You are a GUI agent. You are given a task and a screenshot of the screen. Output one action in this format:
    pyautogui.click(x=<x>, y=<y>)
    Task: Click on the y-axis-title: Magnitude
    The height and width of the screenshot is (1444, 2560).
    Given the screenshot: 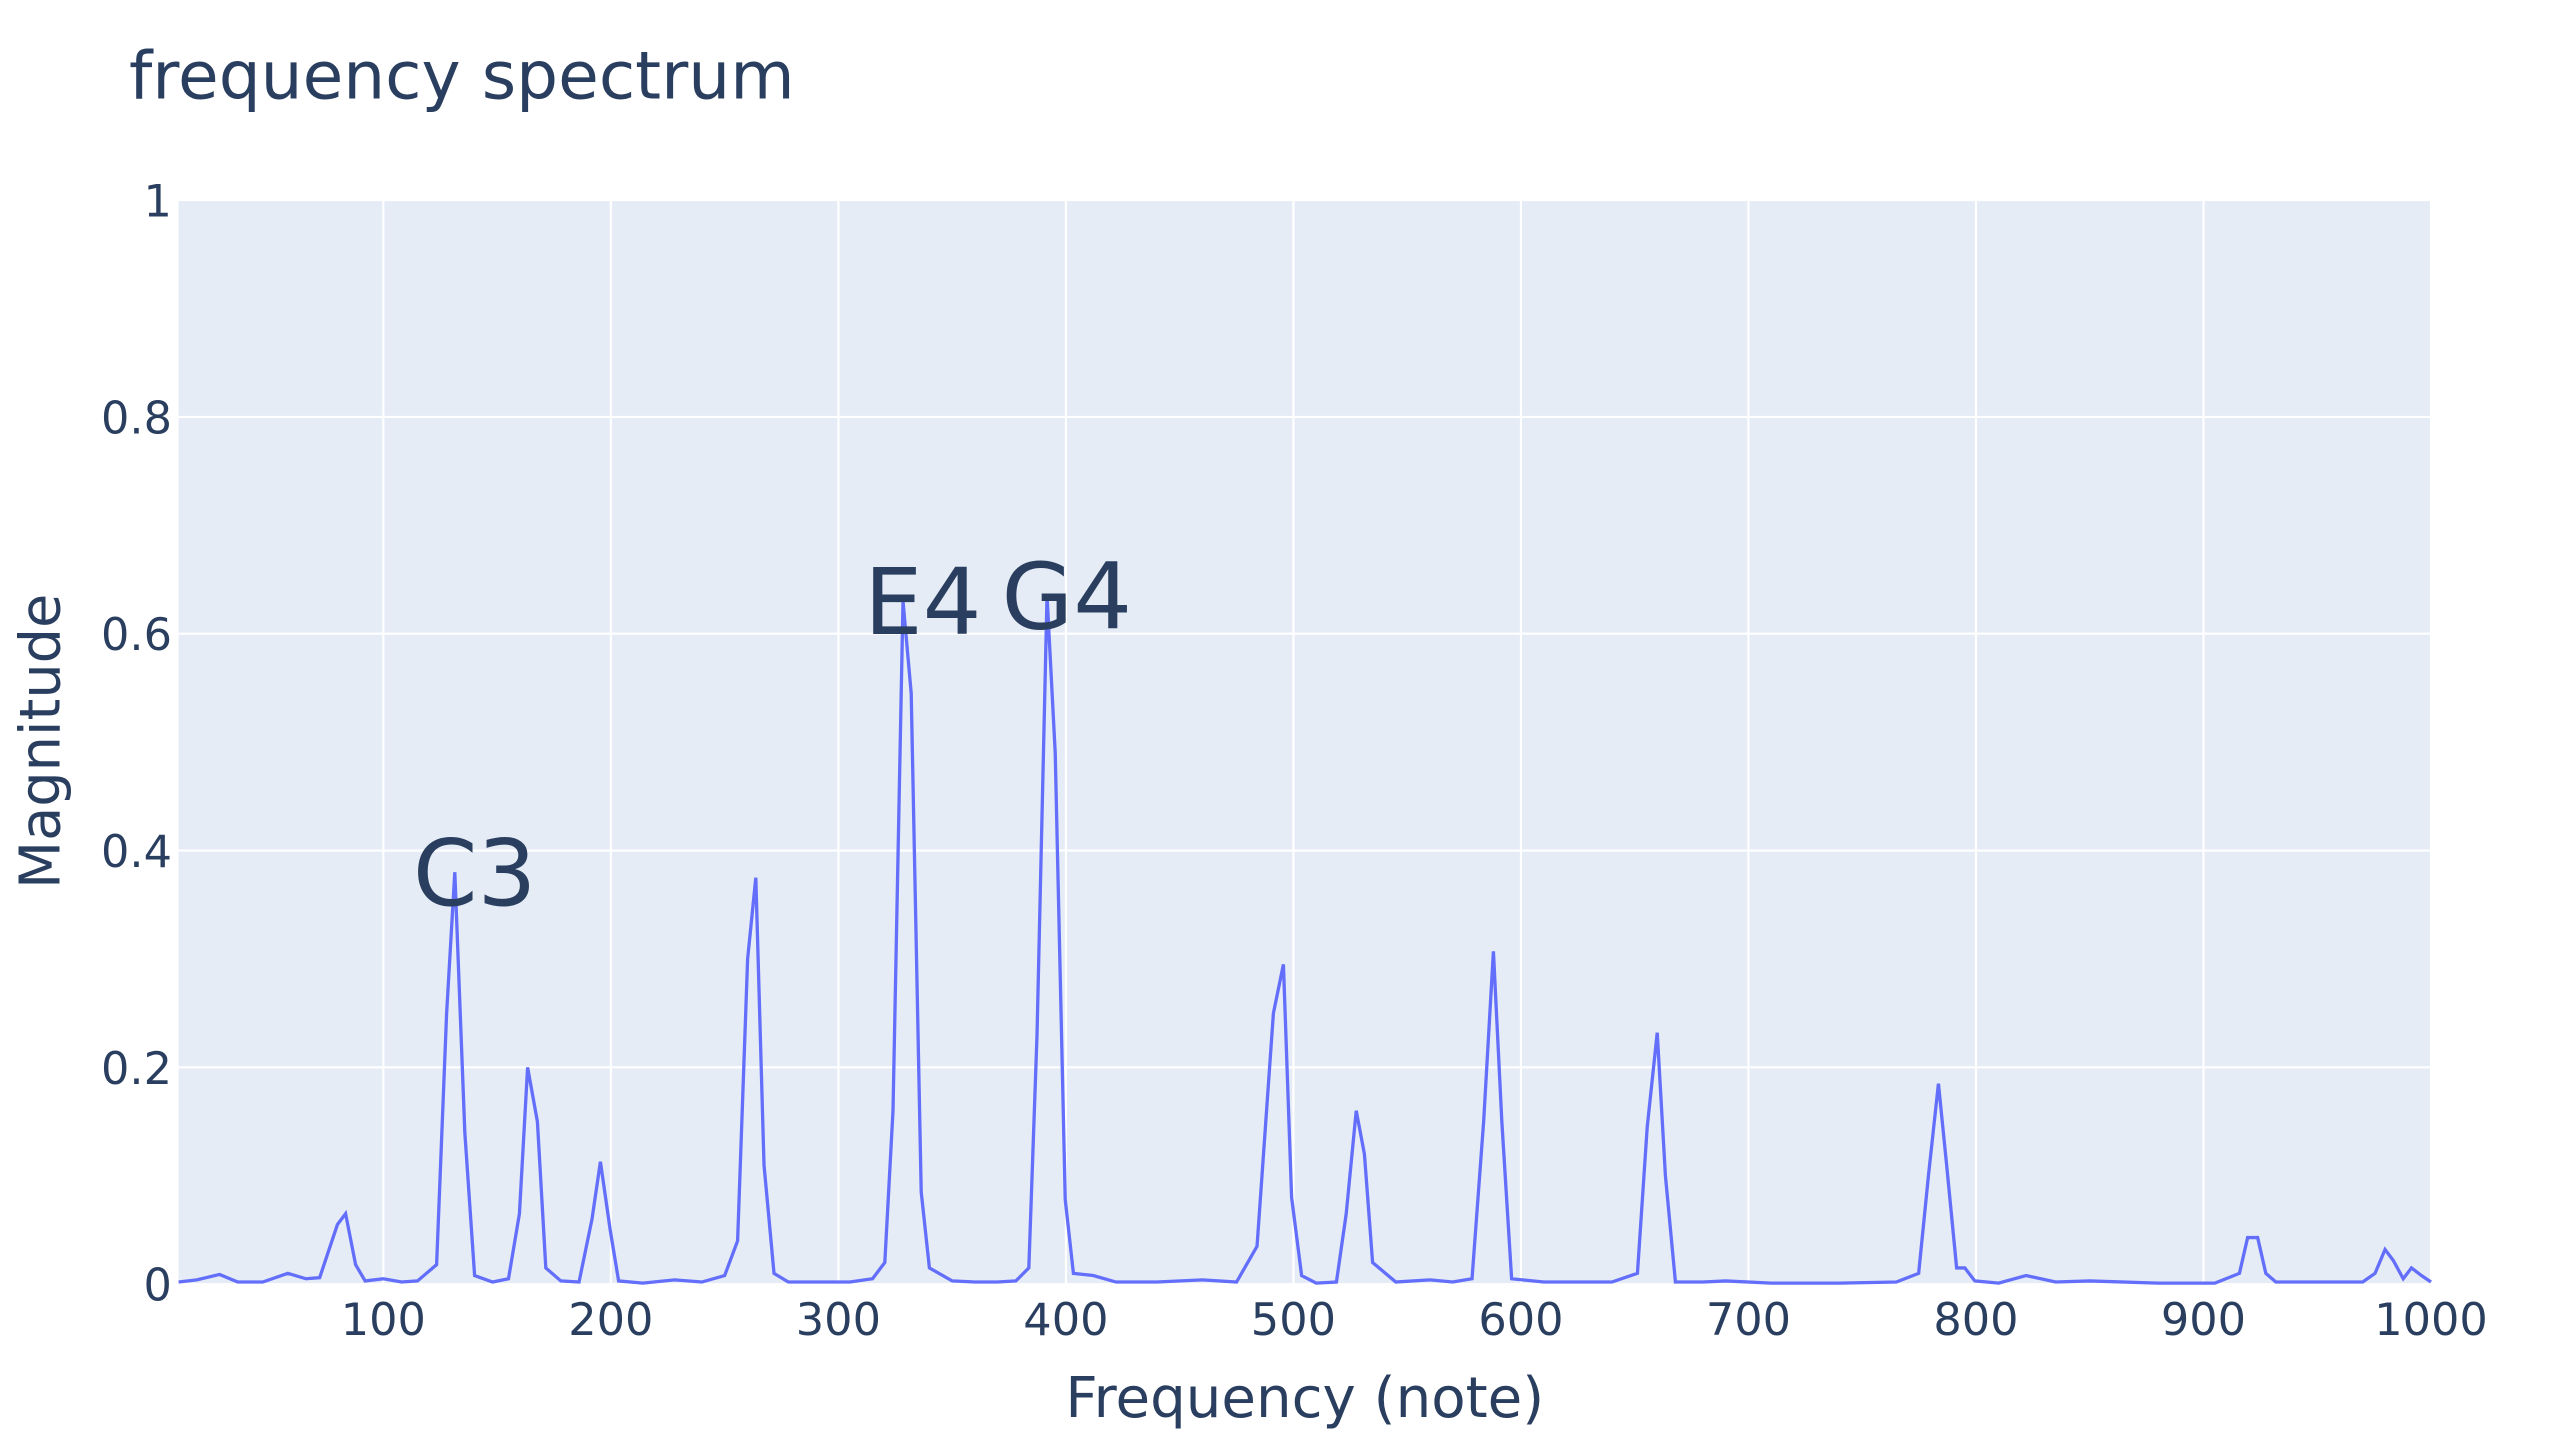 What is the action you would take?
    pyautogui.click(x=40, y=741)
    